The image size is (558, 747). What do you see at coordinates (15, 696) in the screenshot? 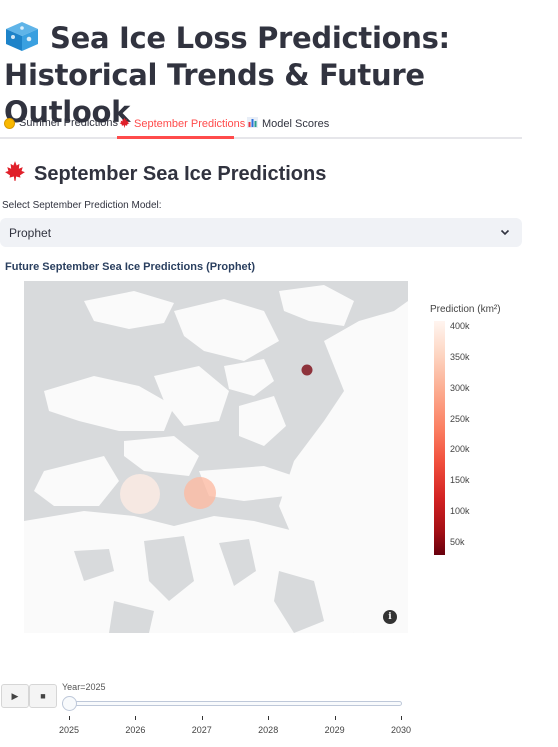
I see `play-button: ▶` at bounding box center [15, 696].